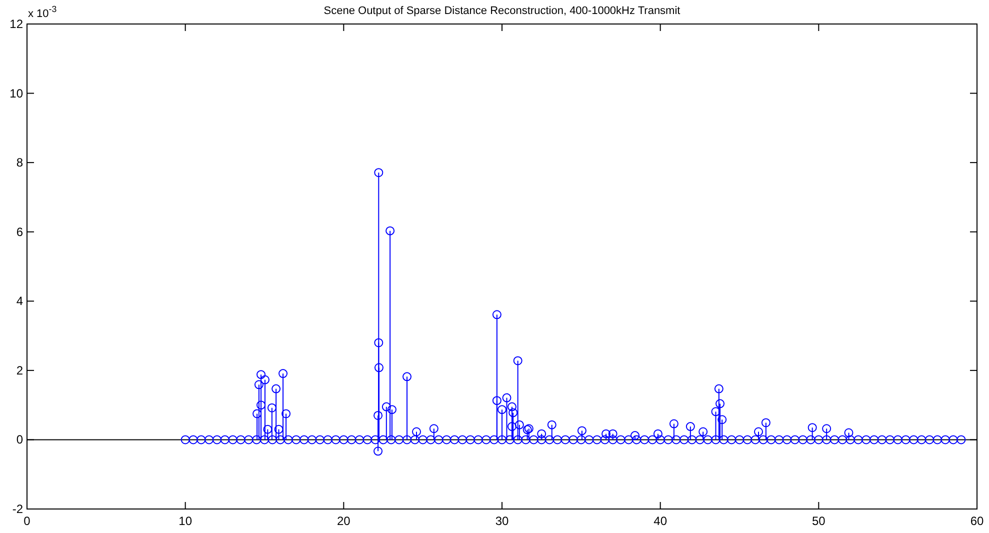 The image size is (989, 533). What do you see at coordinates (819, 521) in the screenshot?
I see `x-tick-label: 50` at bounding box center [819, 521].